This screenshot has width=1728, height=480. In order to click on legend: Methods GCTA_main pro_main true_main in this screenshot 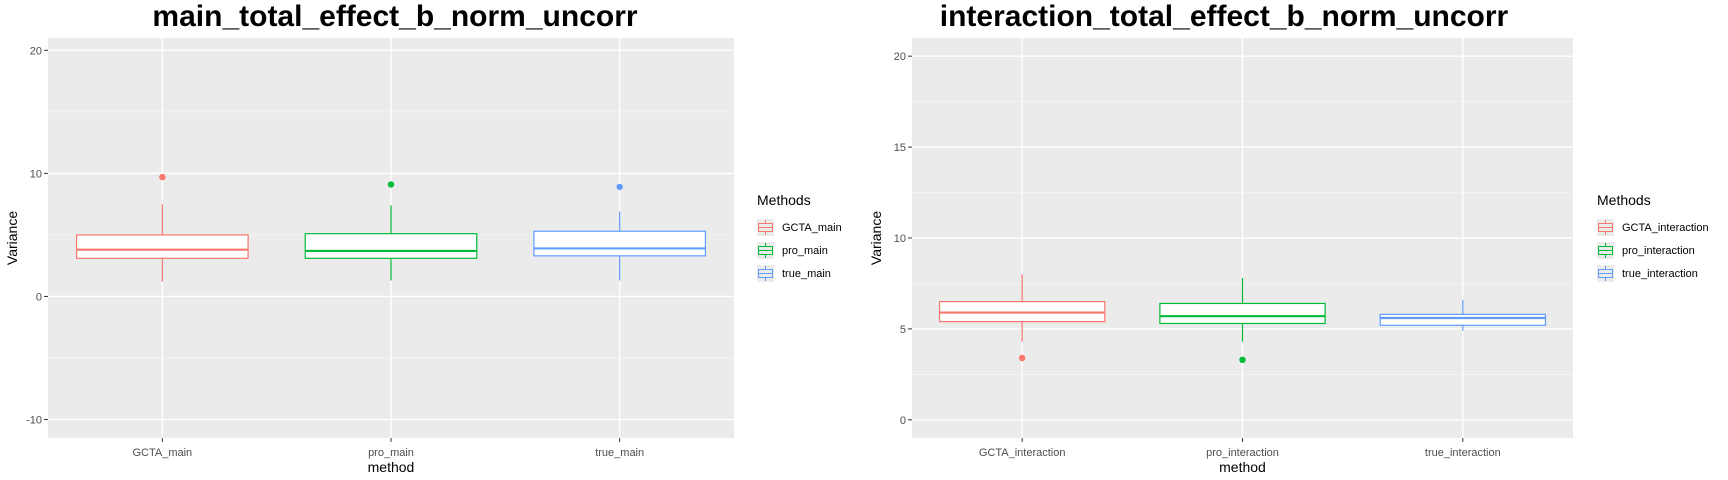, I will do `click(799, 238)`.